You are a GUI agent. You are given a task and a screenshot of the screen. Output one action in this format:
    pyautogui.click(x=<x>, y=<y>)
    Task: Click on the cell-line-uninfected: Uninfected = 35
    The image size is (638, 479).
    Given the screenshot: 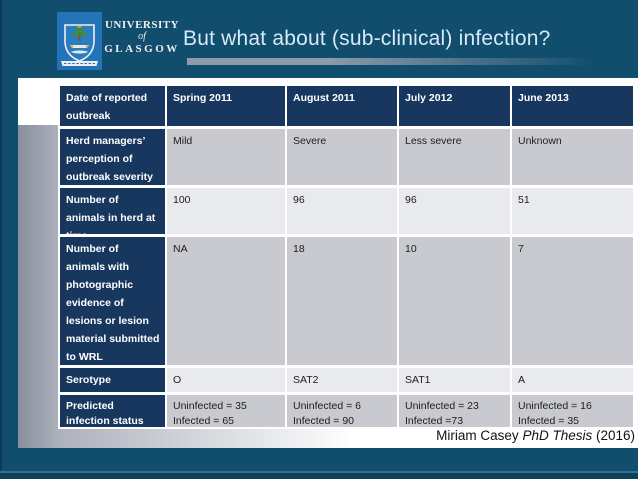 What is the action you would take?
    pyautogui.click(x=210, y=406)
    